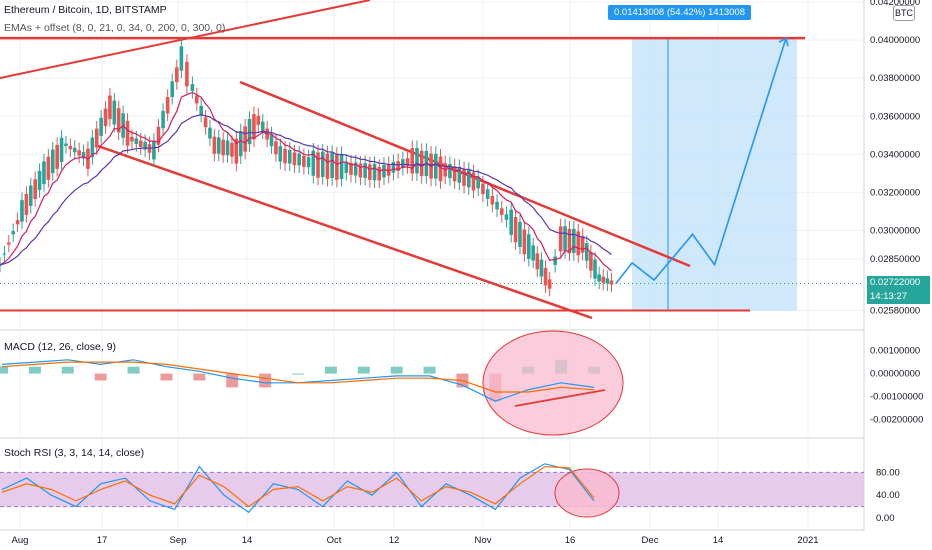  I want to click on macd-tick-label: -0.00200000, so click(896, 420).